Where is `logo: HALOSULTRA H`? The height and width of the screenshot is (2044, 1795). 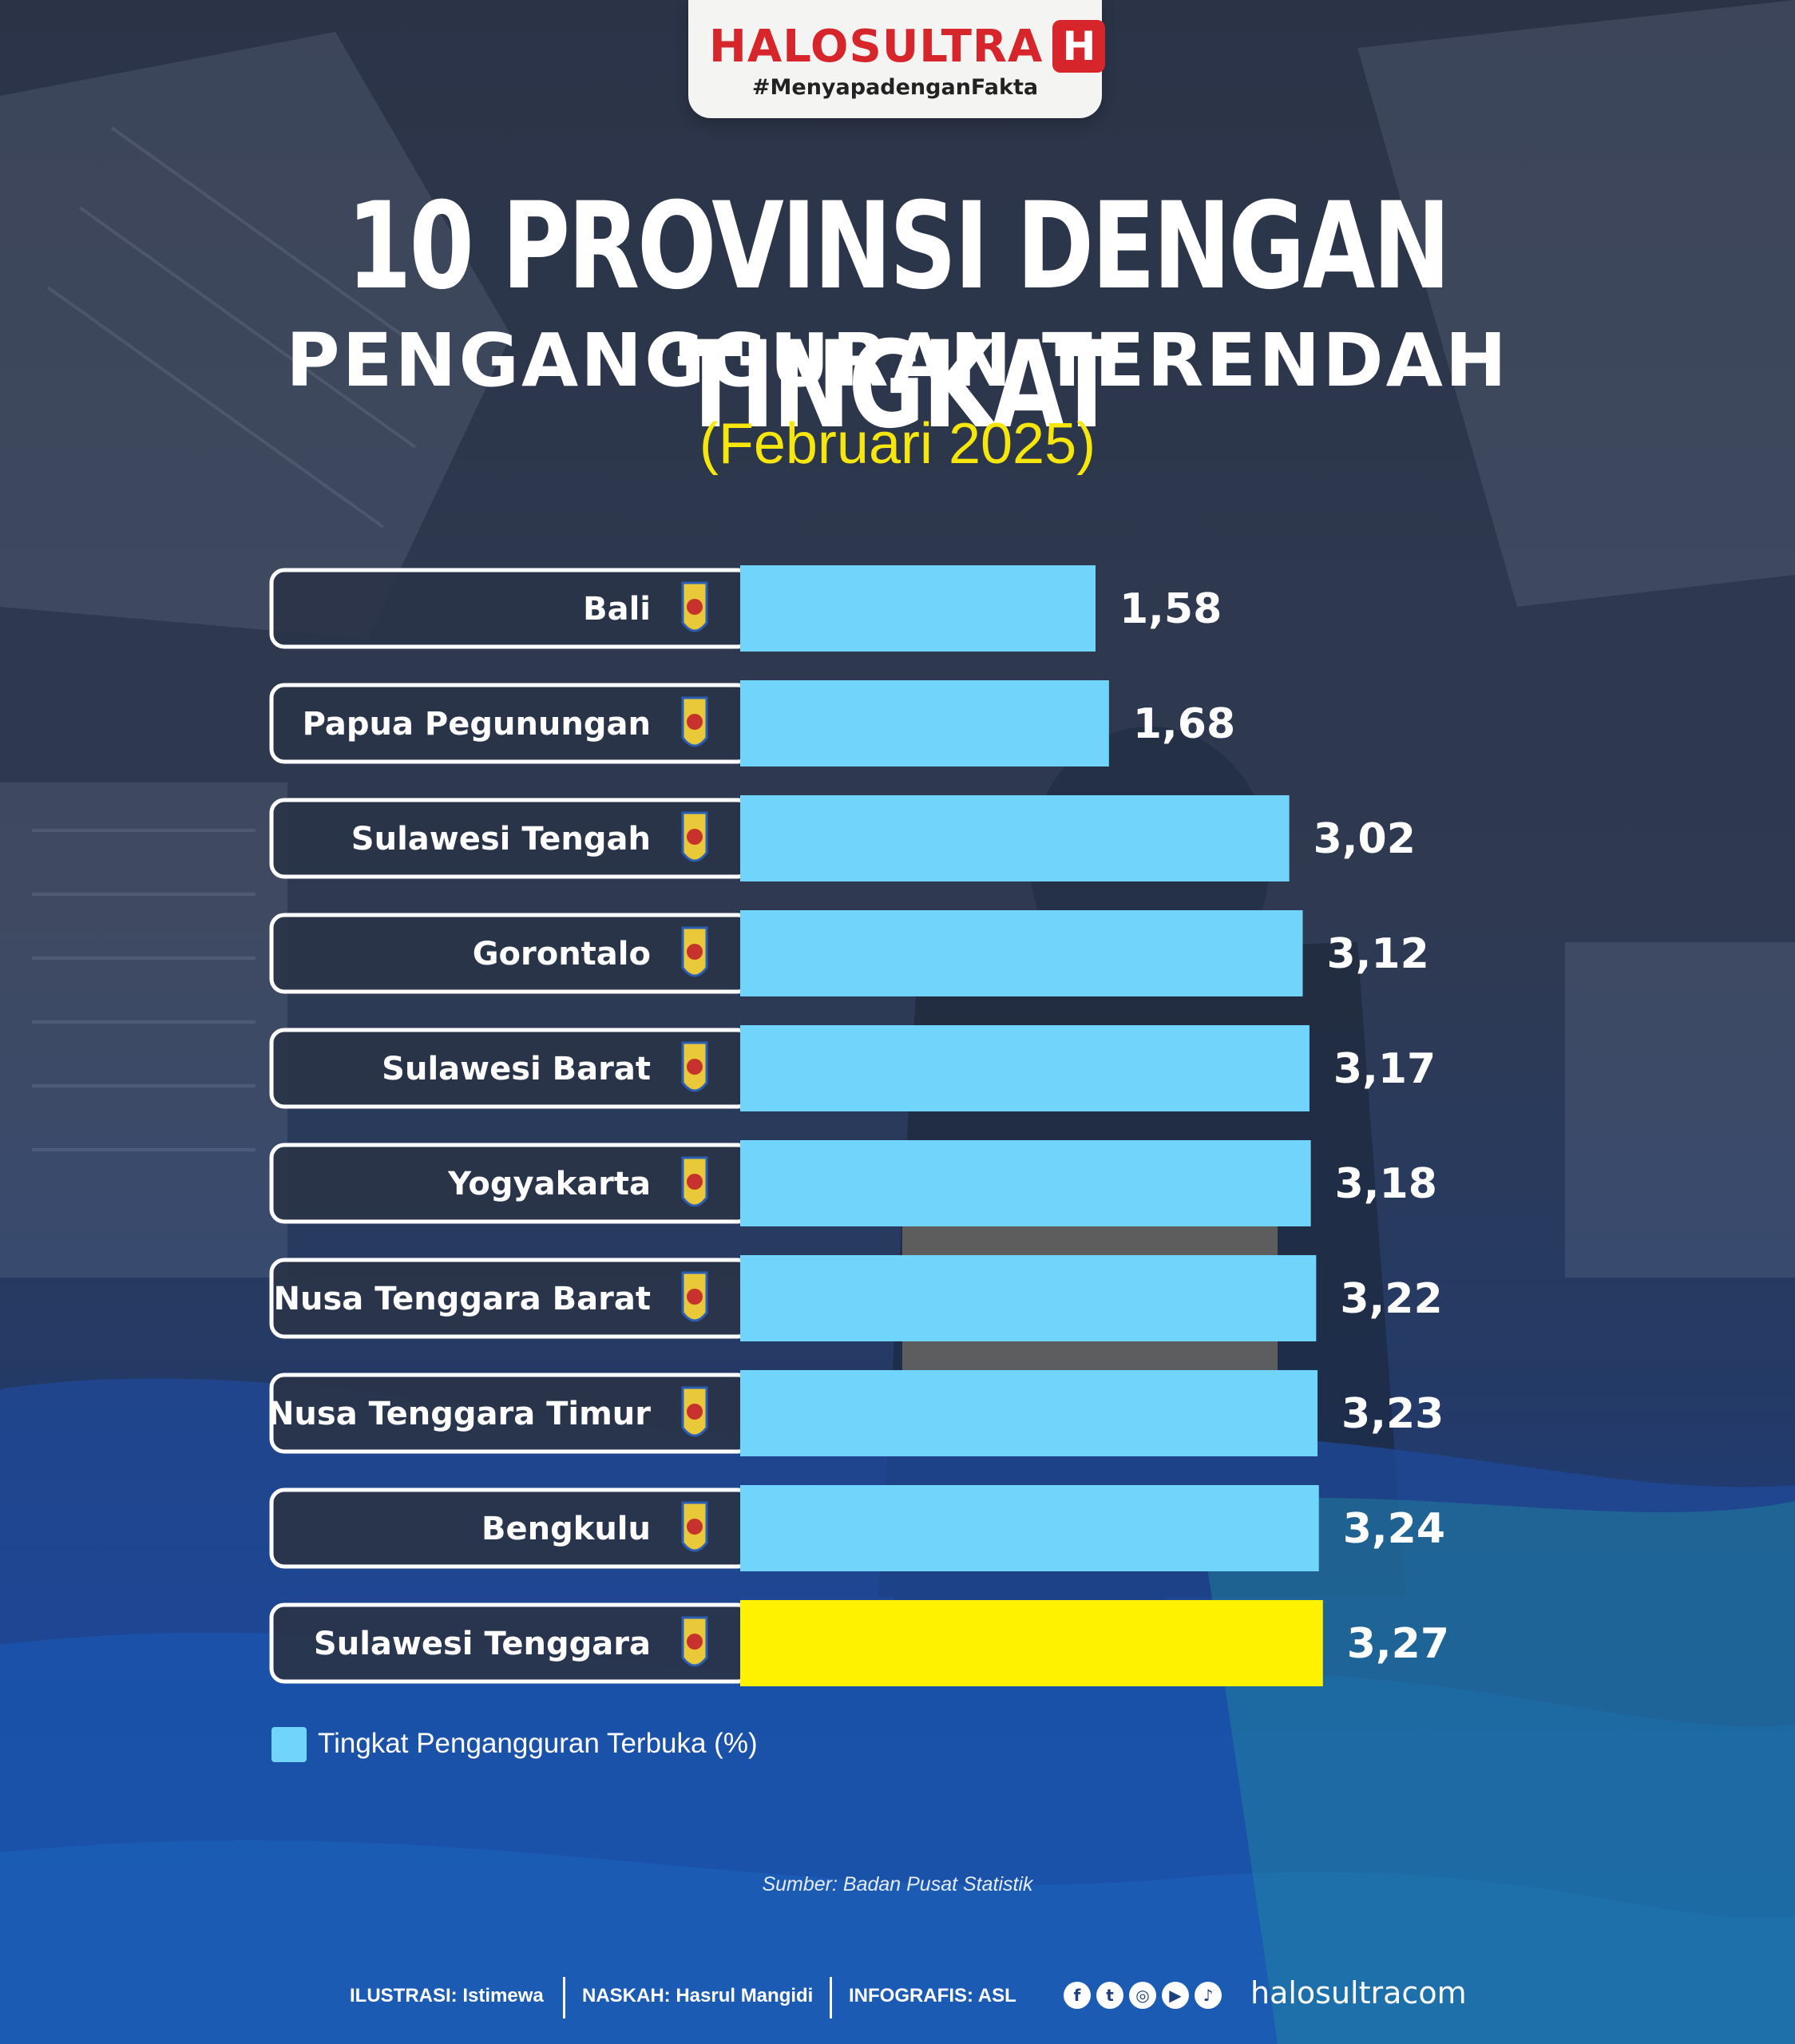
logo: HALOSULTRA H is located at coordinates (907, 46).